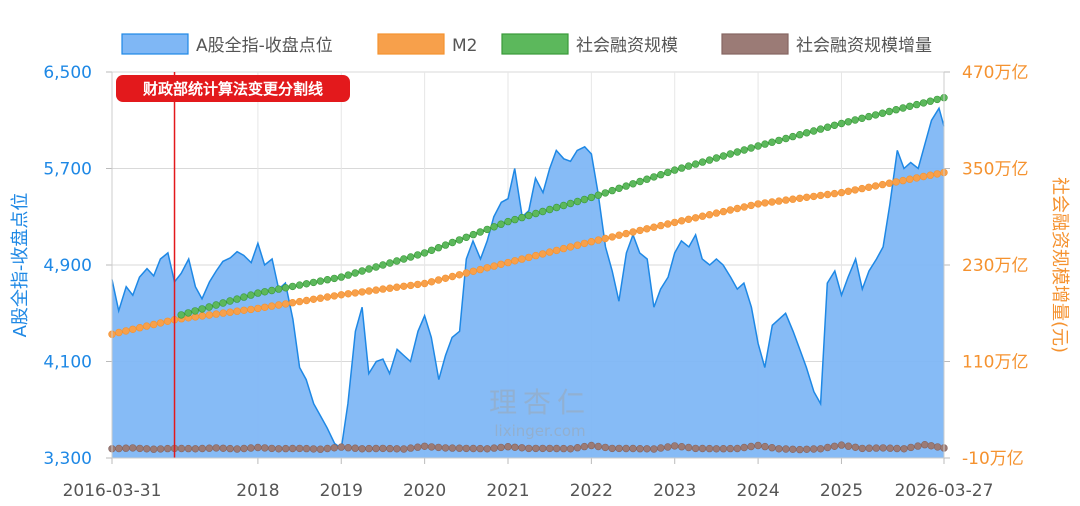 This screenshot has height=506, width=1080. Describe the element at coordinates (155, 44) in the screenshot. I see `legend-swatch` at that location.